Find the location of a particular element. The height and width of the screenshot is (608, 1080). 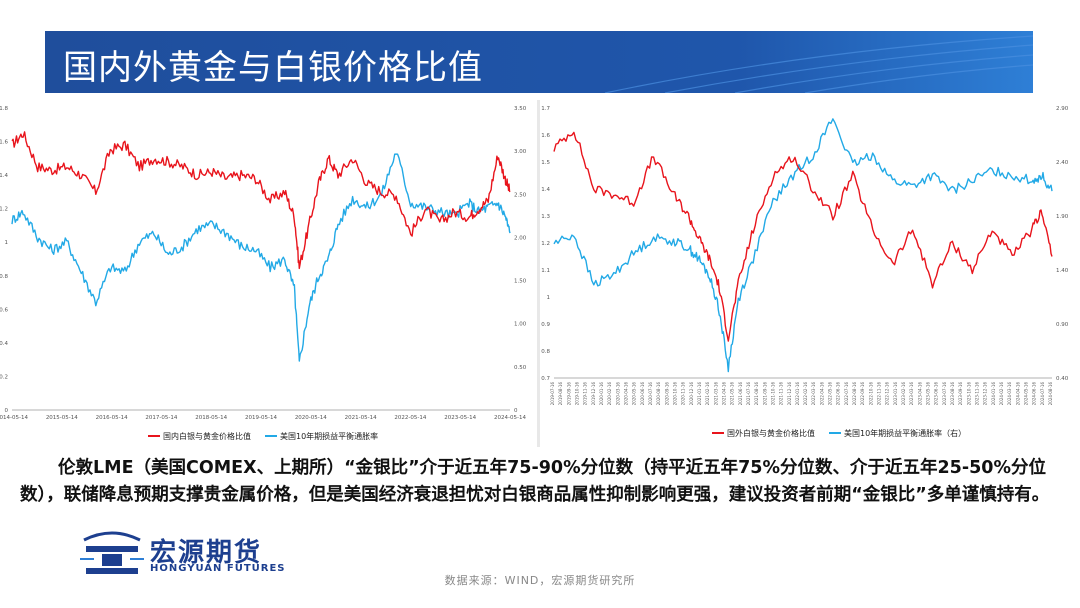

y-right-tick-label: 1.00 is located at coordinates (520, 325).